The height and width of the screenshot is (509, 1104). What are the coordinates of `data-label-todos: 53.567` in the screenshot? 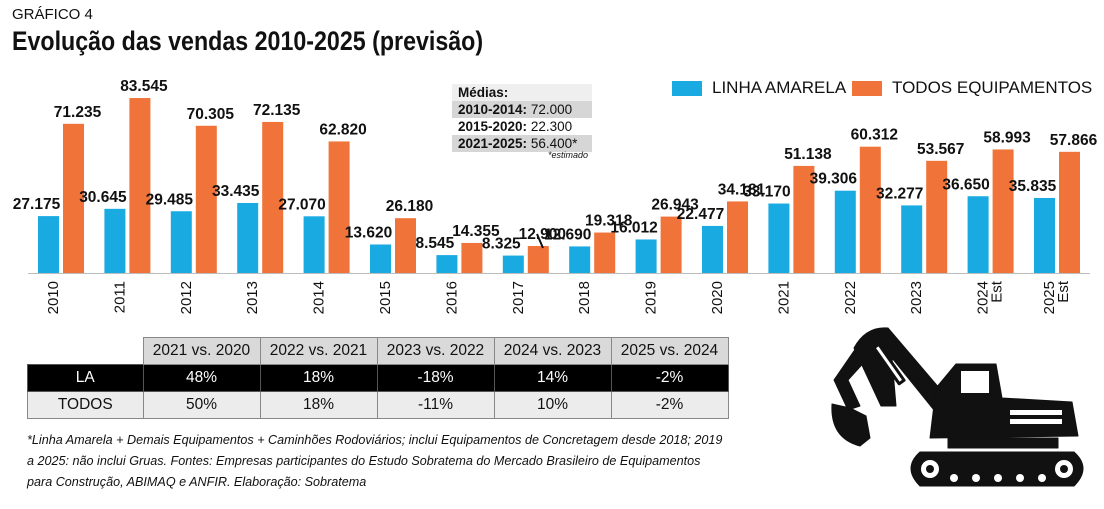 It's located at (940, 149).